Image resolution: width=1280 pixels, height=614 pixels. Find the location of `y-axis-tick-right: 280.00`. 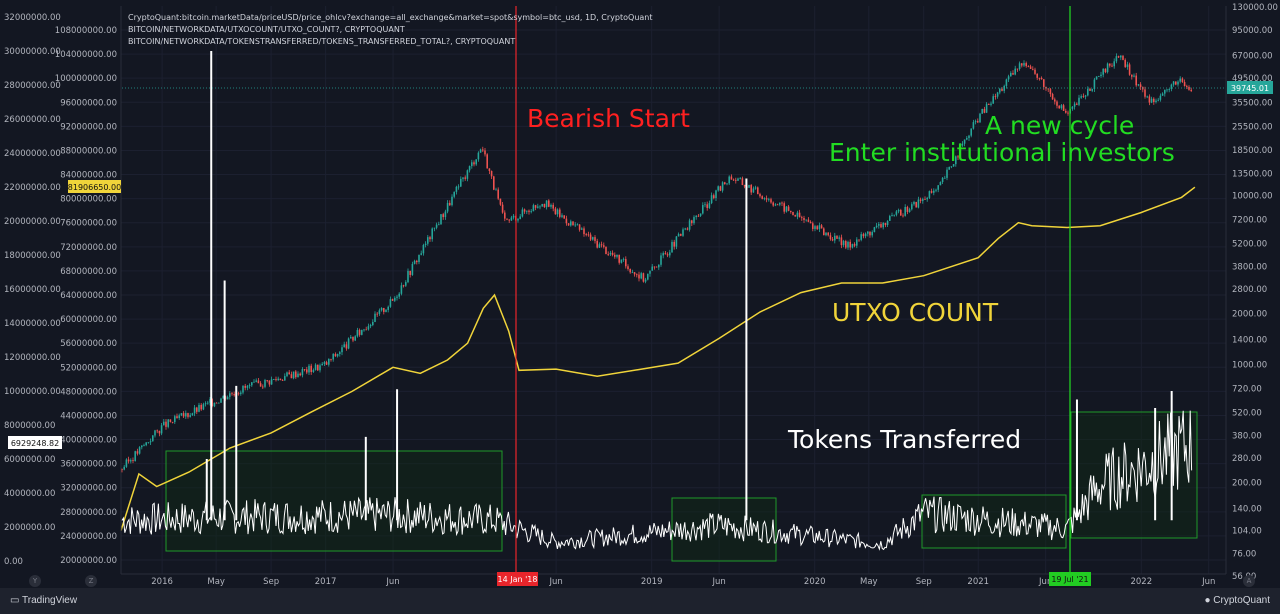

y-axis-tick-right: 280.00 is located at coordinates (1247, 459).